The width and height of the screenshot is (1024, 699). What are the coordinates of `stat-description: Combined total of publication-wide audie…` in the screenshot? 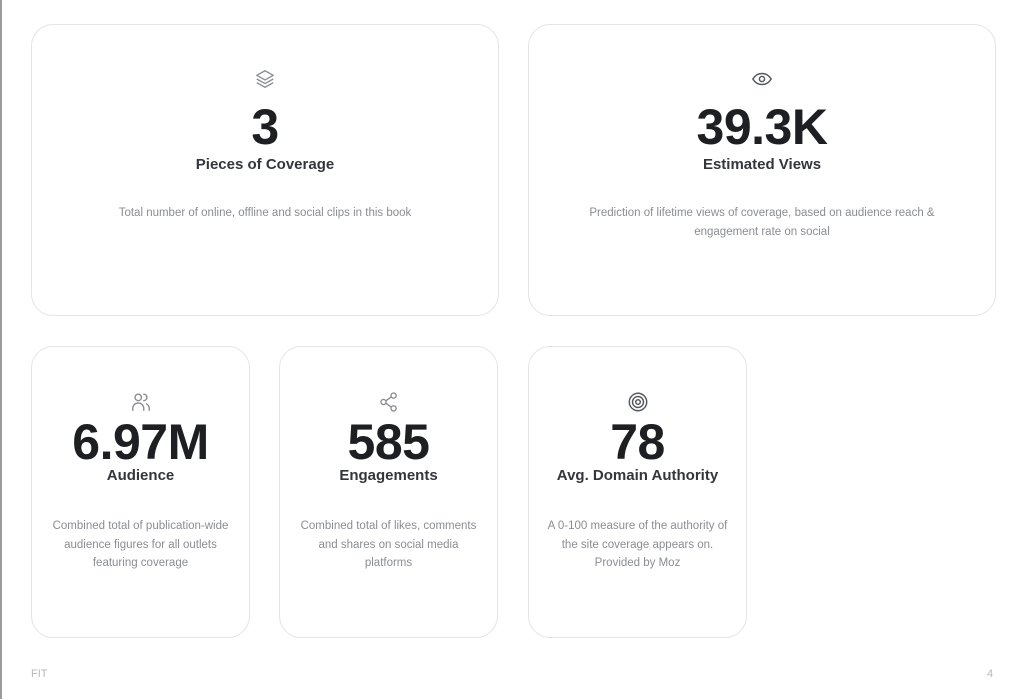 It's located at (140, 544).